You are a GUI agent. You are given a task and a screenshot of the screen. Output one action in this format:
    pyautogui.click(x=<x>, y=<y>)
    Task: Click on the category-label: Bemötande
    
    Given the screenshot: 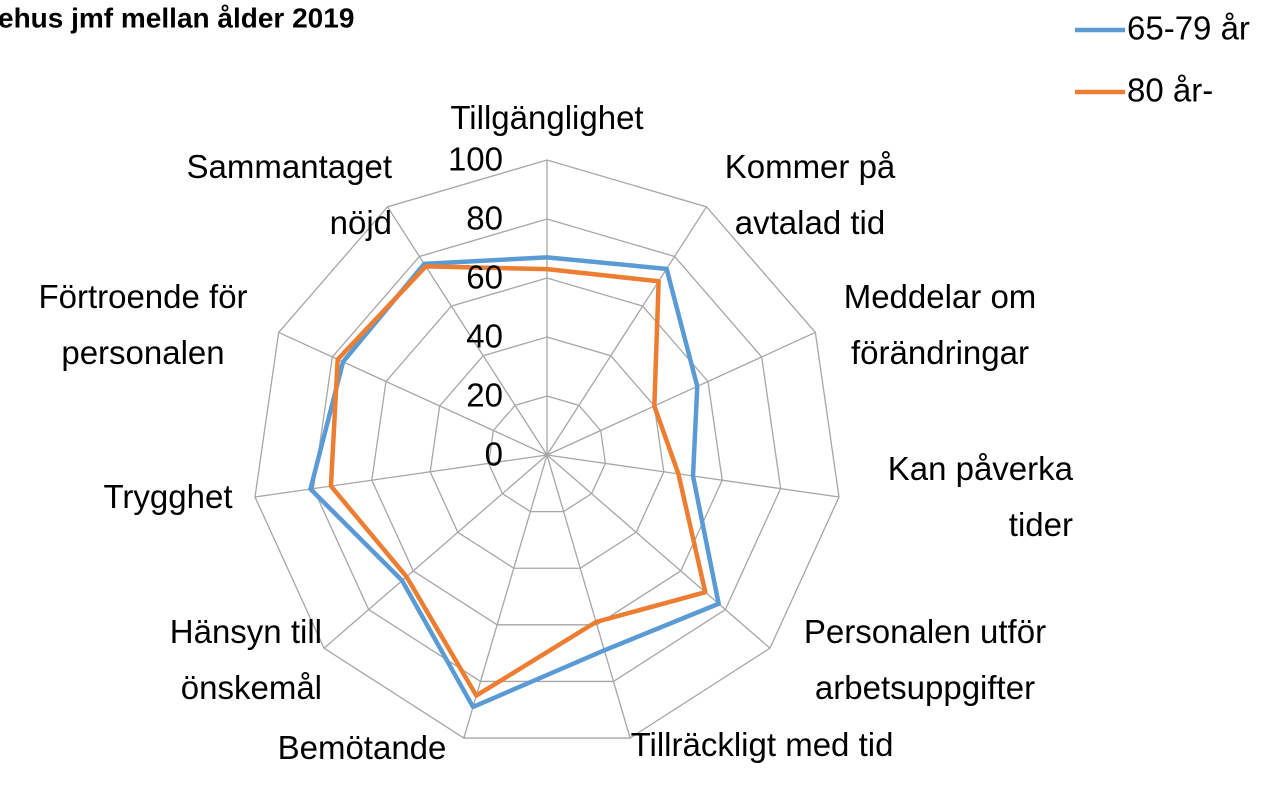 What is the action you would take?
    pyautogui.click(x=362, y=747)
    